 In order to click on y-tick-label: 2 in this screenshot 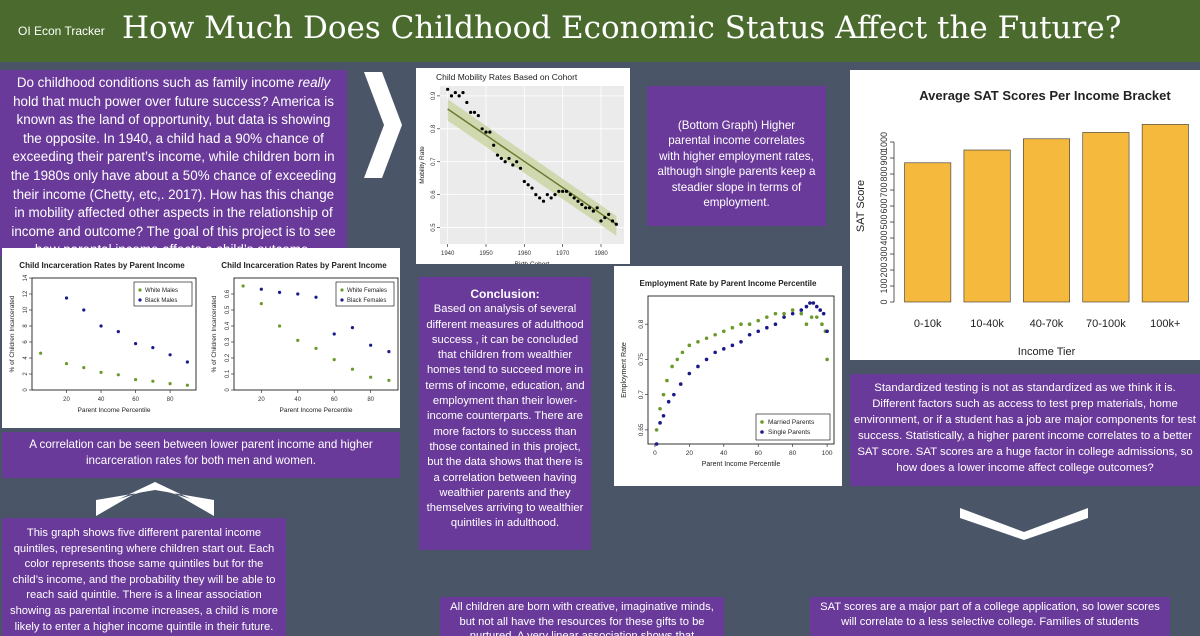, I will do `click(26, 374)`.